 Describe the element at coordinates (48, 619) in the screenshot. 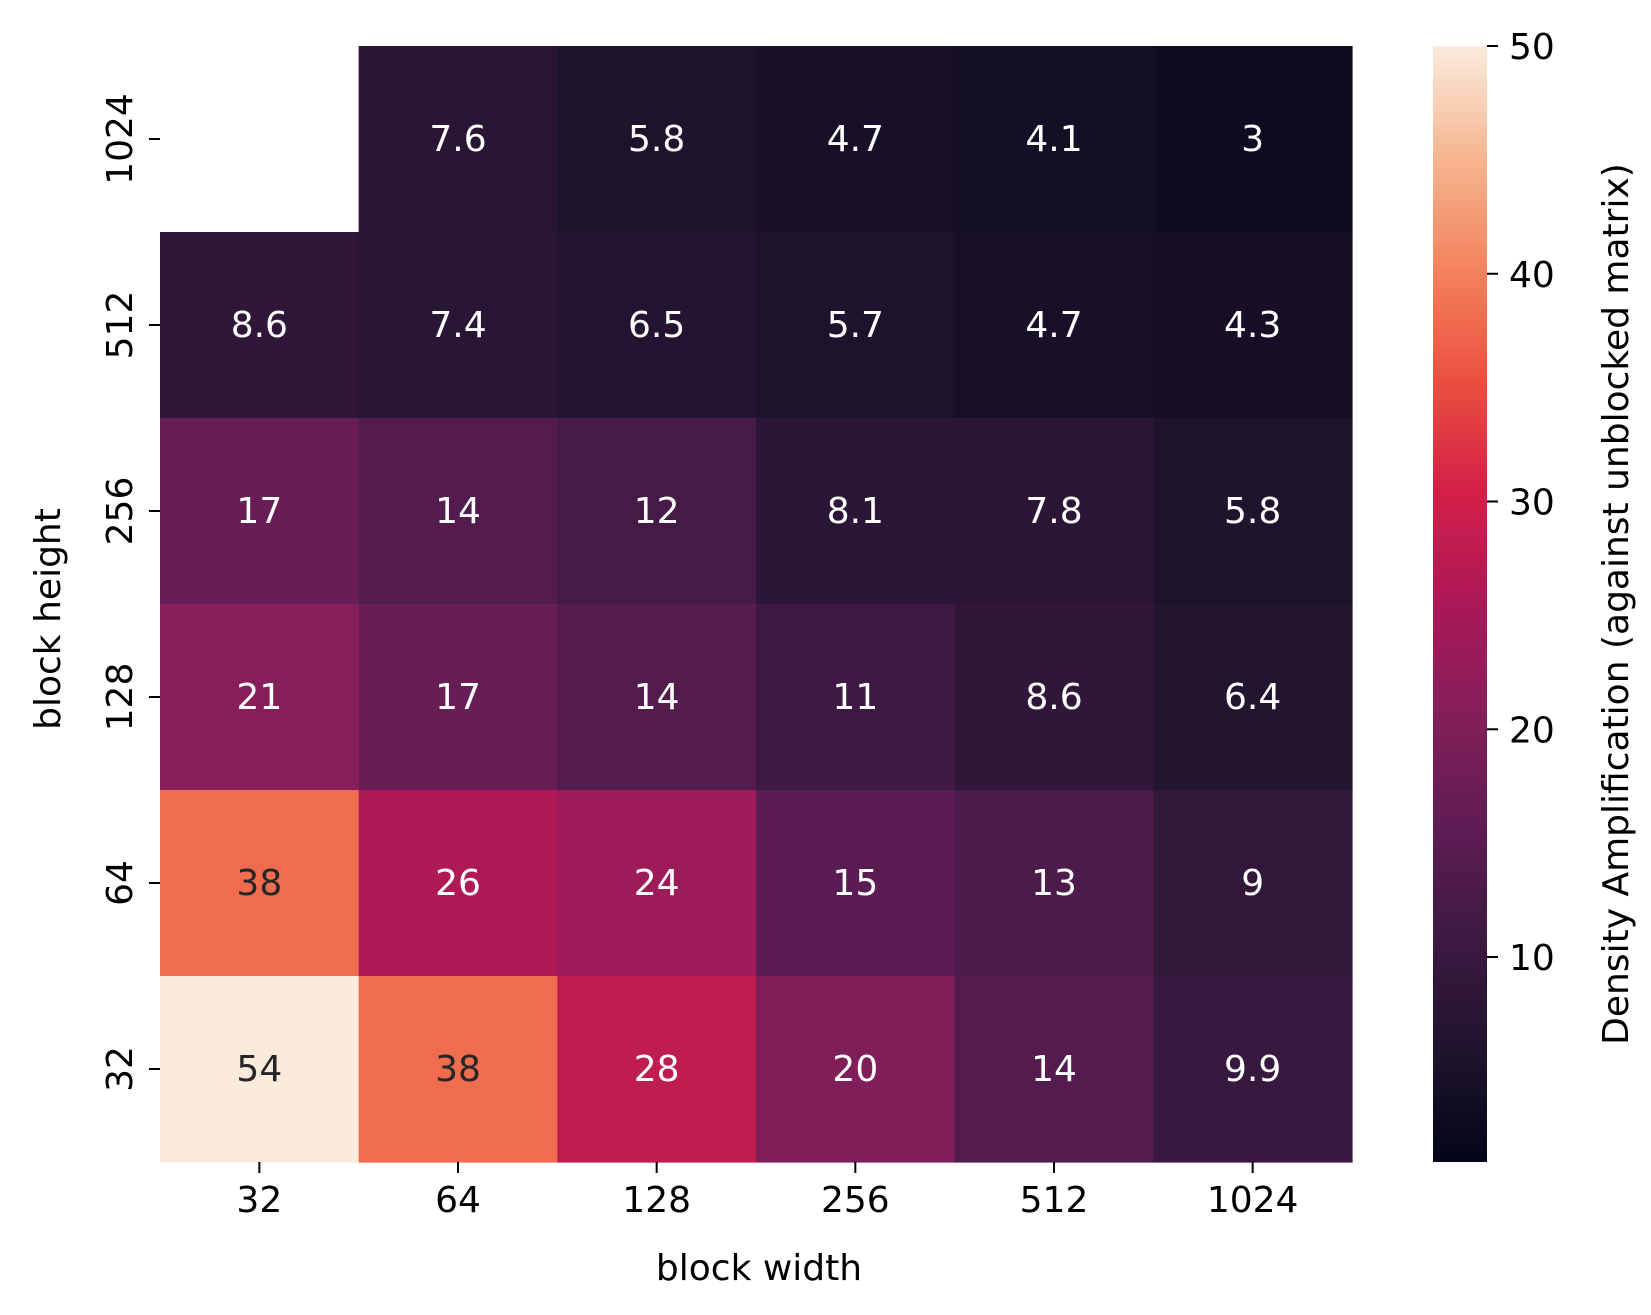

I see `y-axis-label: block height` at that location.